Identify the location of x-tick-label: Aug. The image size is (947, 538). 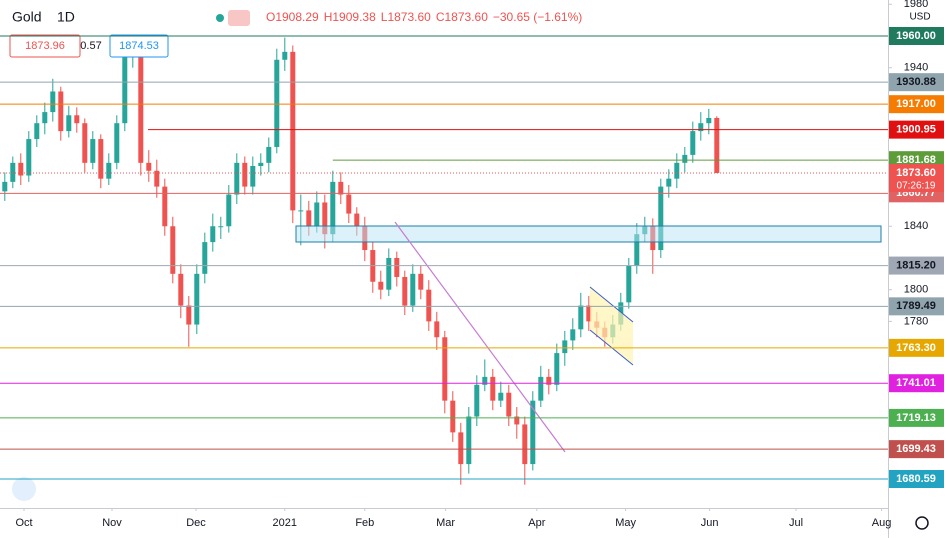
(882, 523).